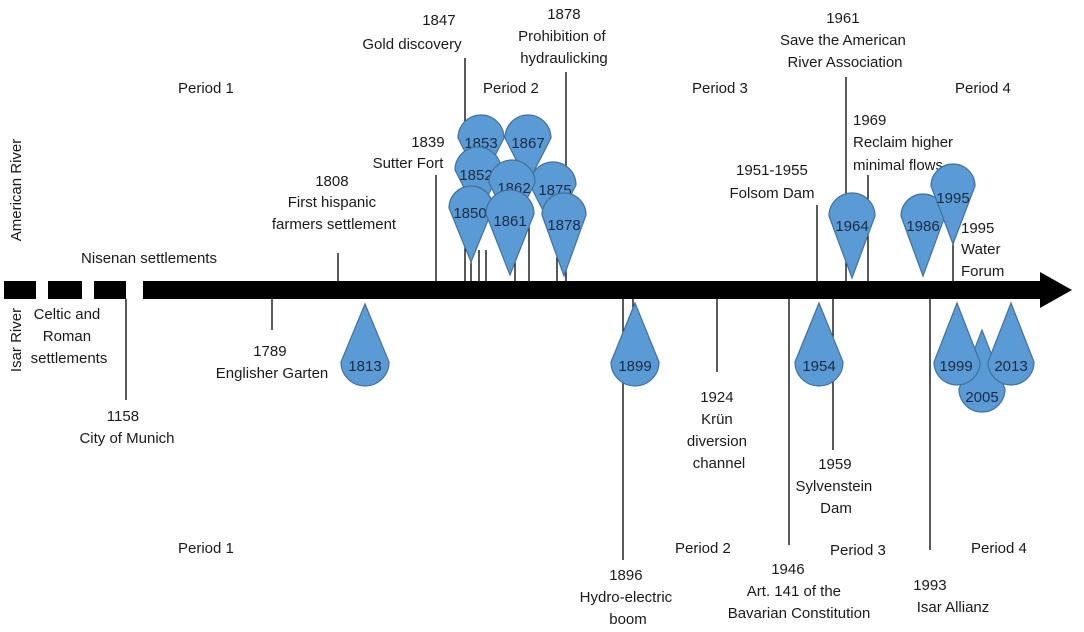 This screenshot has height=632, width=1084. Describe the element at coordinates (1011, 343) in the screenshot. I see `drop-marker: 2013` at that location.